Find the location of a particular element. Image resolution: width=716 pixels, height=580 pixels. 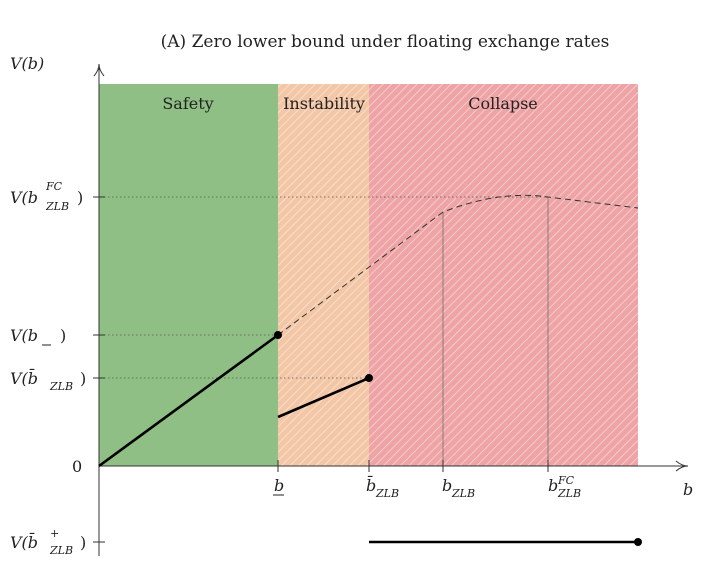

y-axis-arrow is located at coordinates (99, 70).